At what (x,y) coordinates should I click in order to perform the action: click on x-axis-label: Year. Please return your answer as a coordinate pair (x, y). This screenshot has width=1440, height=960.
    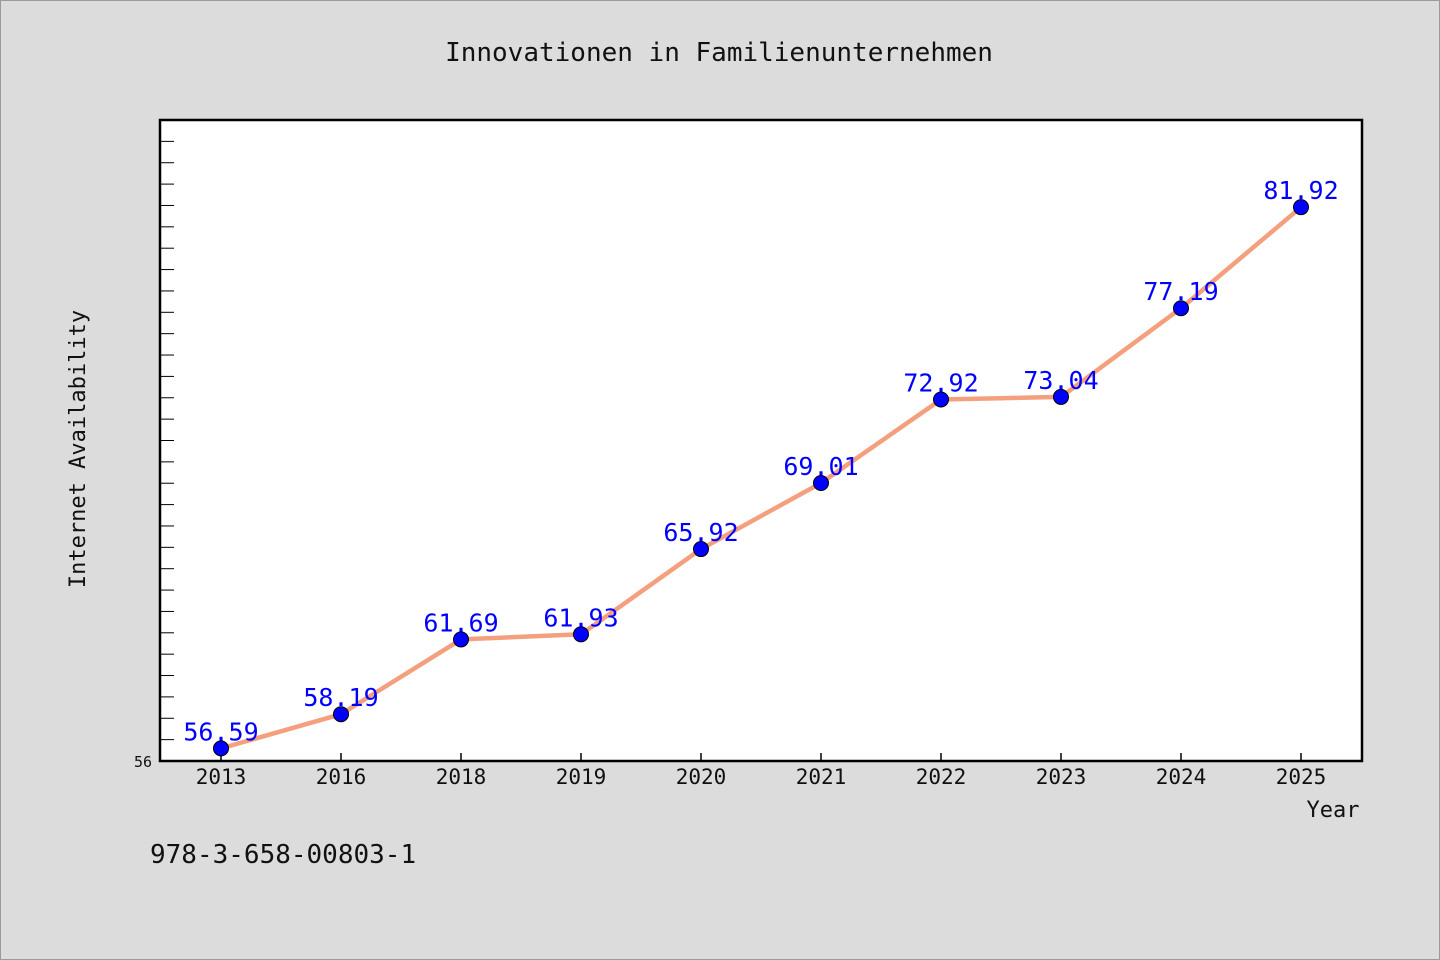
    Looking at the image, I should click on (1333, 810).